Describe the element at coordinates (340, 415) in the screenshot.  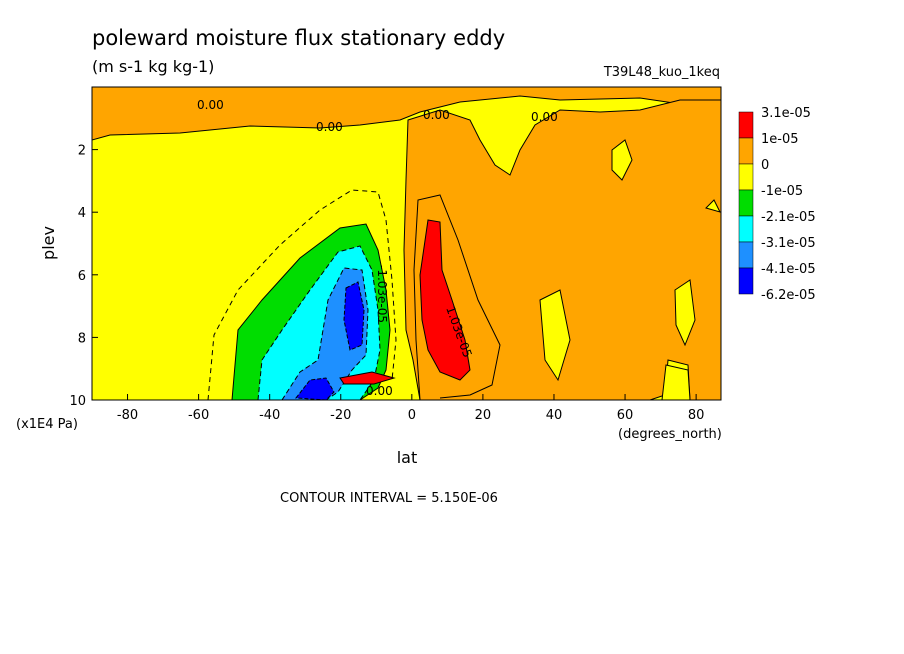
I see `x-tick-label: -20` at that location.